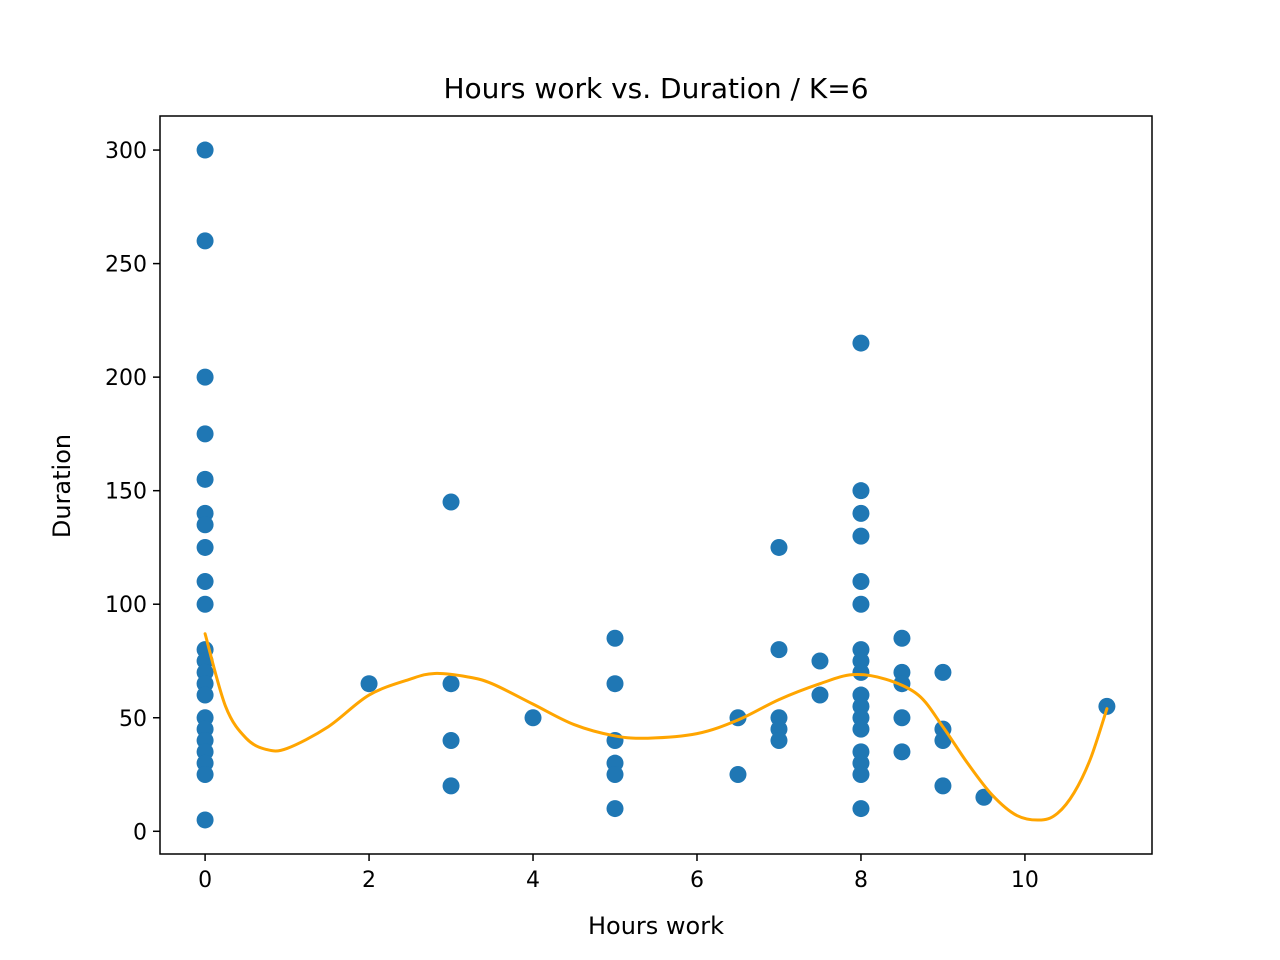 The image size is (1280, 960). Describe the element at coordinates (126, 378) in the screenshot. I see `y-tick-label: 200` at that location.